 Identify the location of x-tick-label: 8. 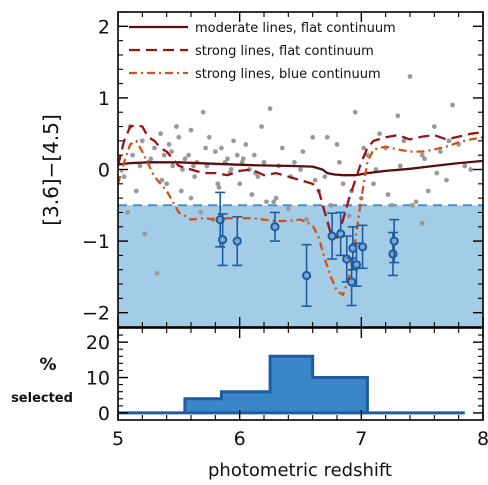
(482, 439).